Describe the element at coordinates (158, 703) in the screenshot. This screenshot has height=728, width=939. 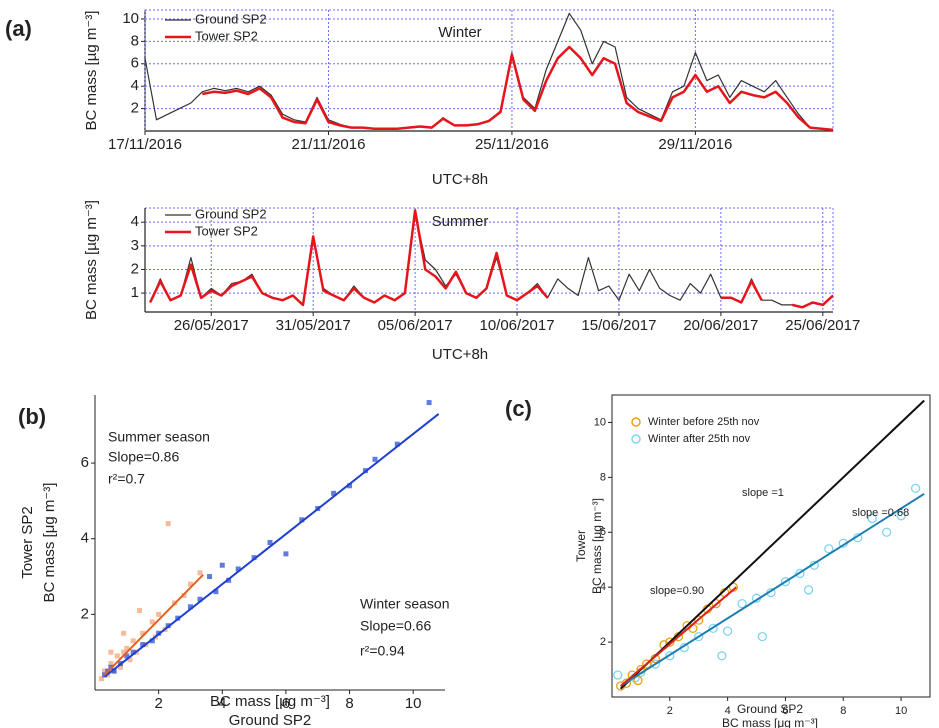
I see `x-tick-label: 2` at that location.